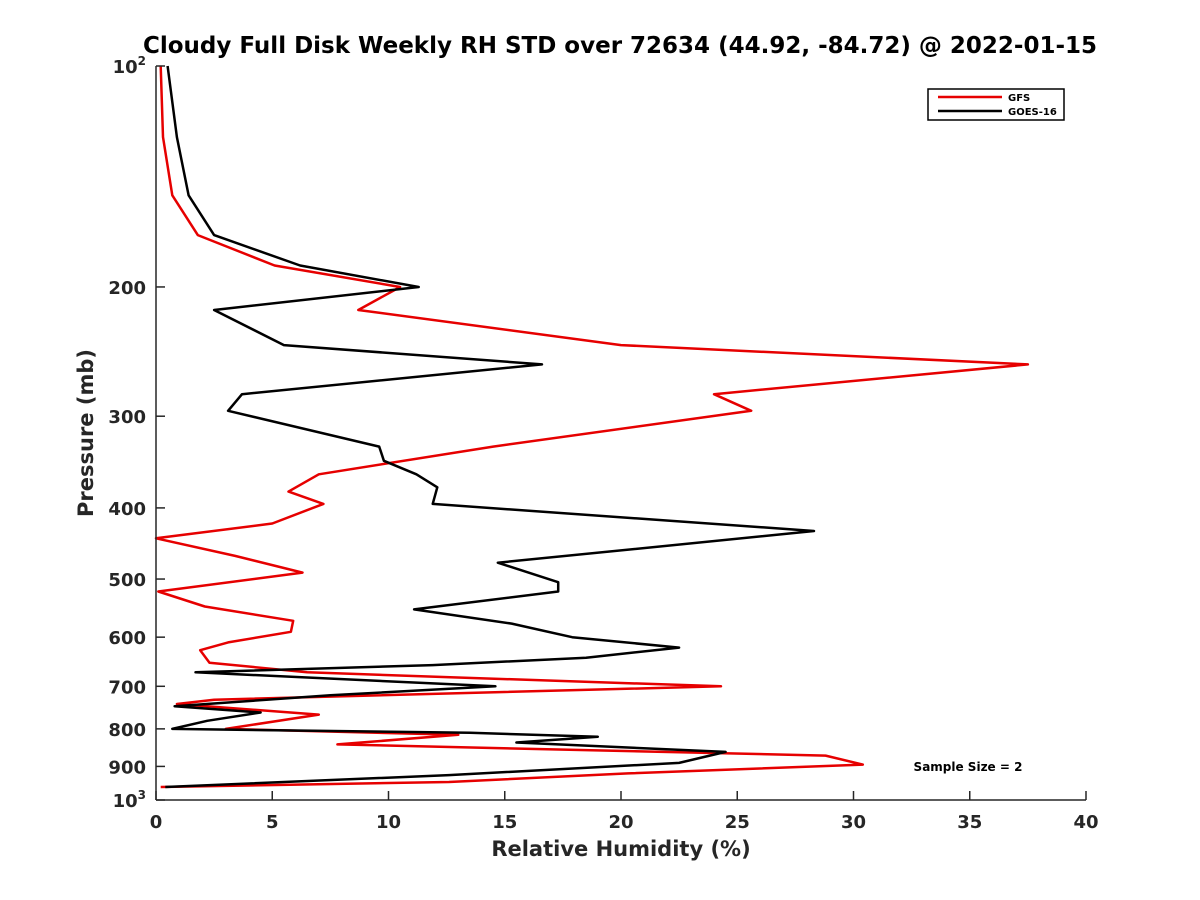  What do you see at coordinates (969, 822) in the screenshot?
I see `x-tick-label: 35` at bounding box center [969, 822].